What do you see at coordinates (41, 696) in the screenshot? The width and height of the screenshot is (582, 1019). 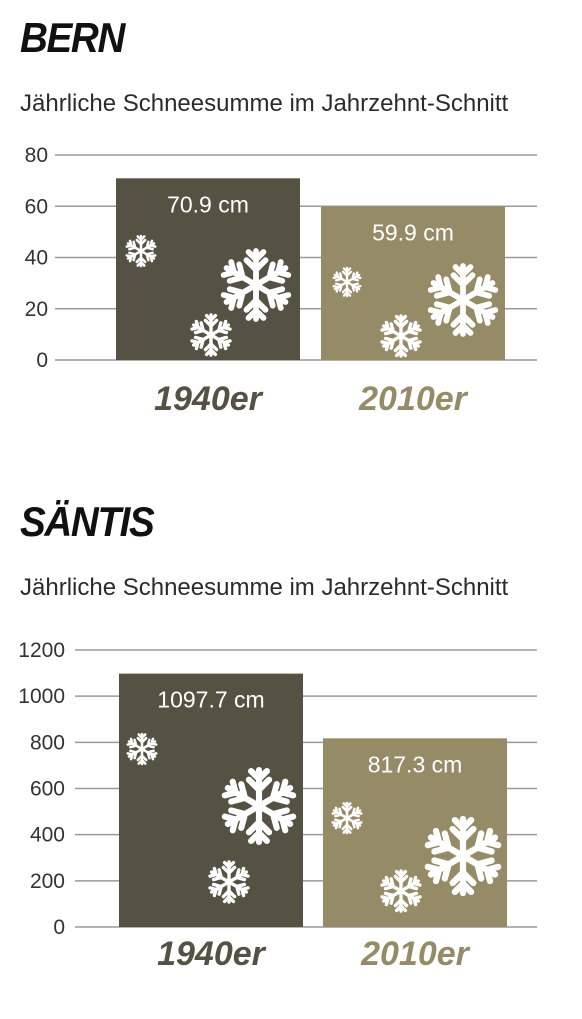 I see `y-tick-label: 1000` at bounding box center [41, 696].